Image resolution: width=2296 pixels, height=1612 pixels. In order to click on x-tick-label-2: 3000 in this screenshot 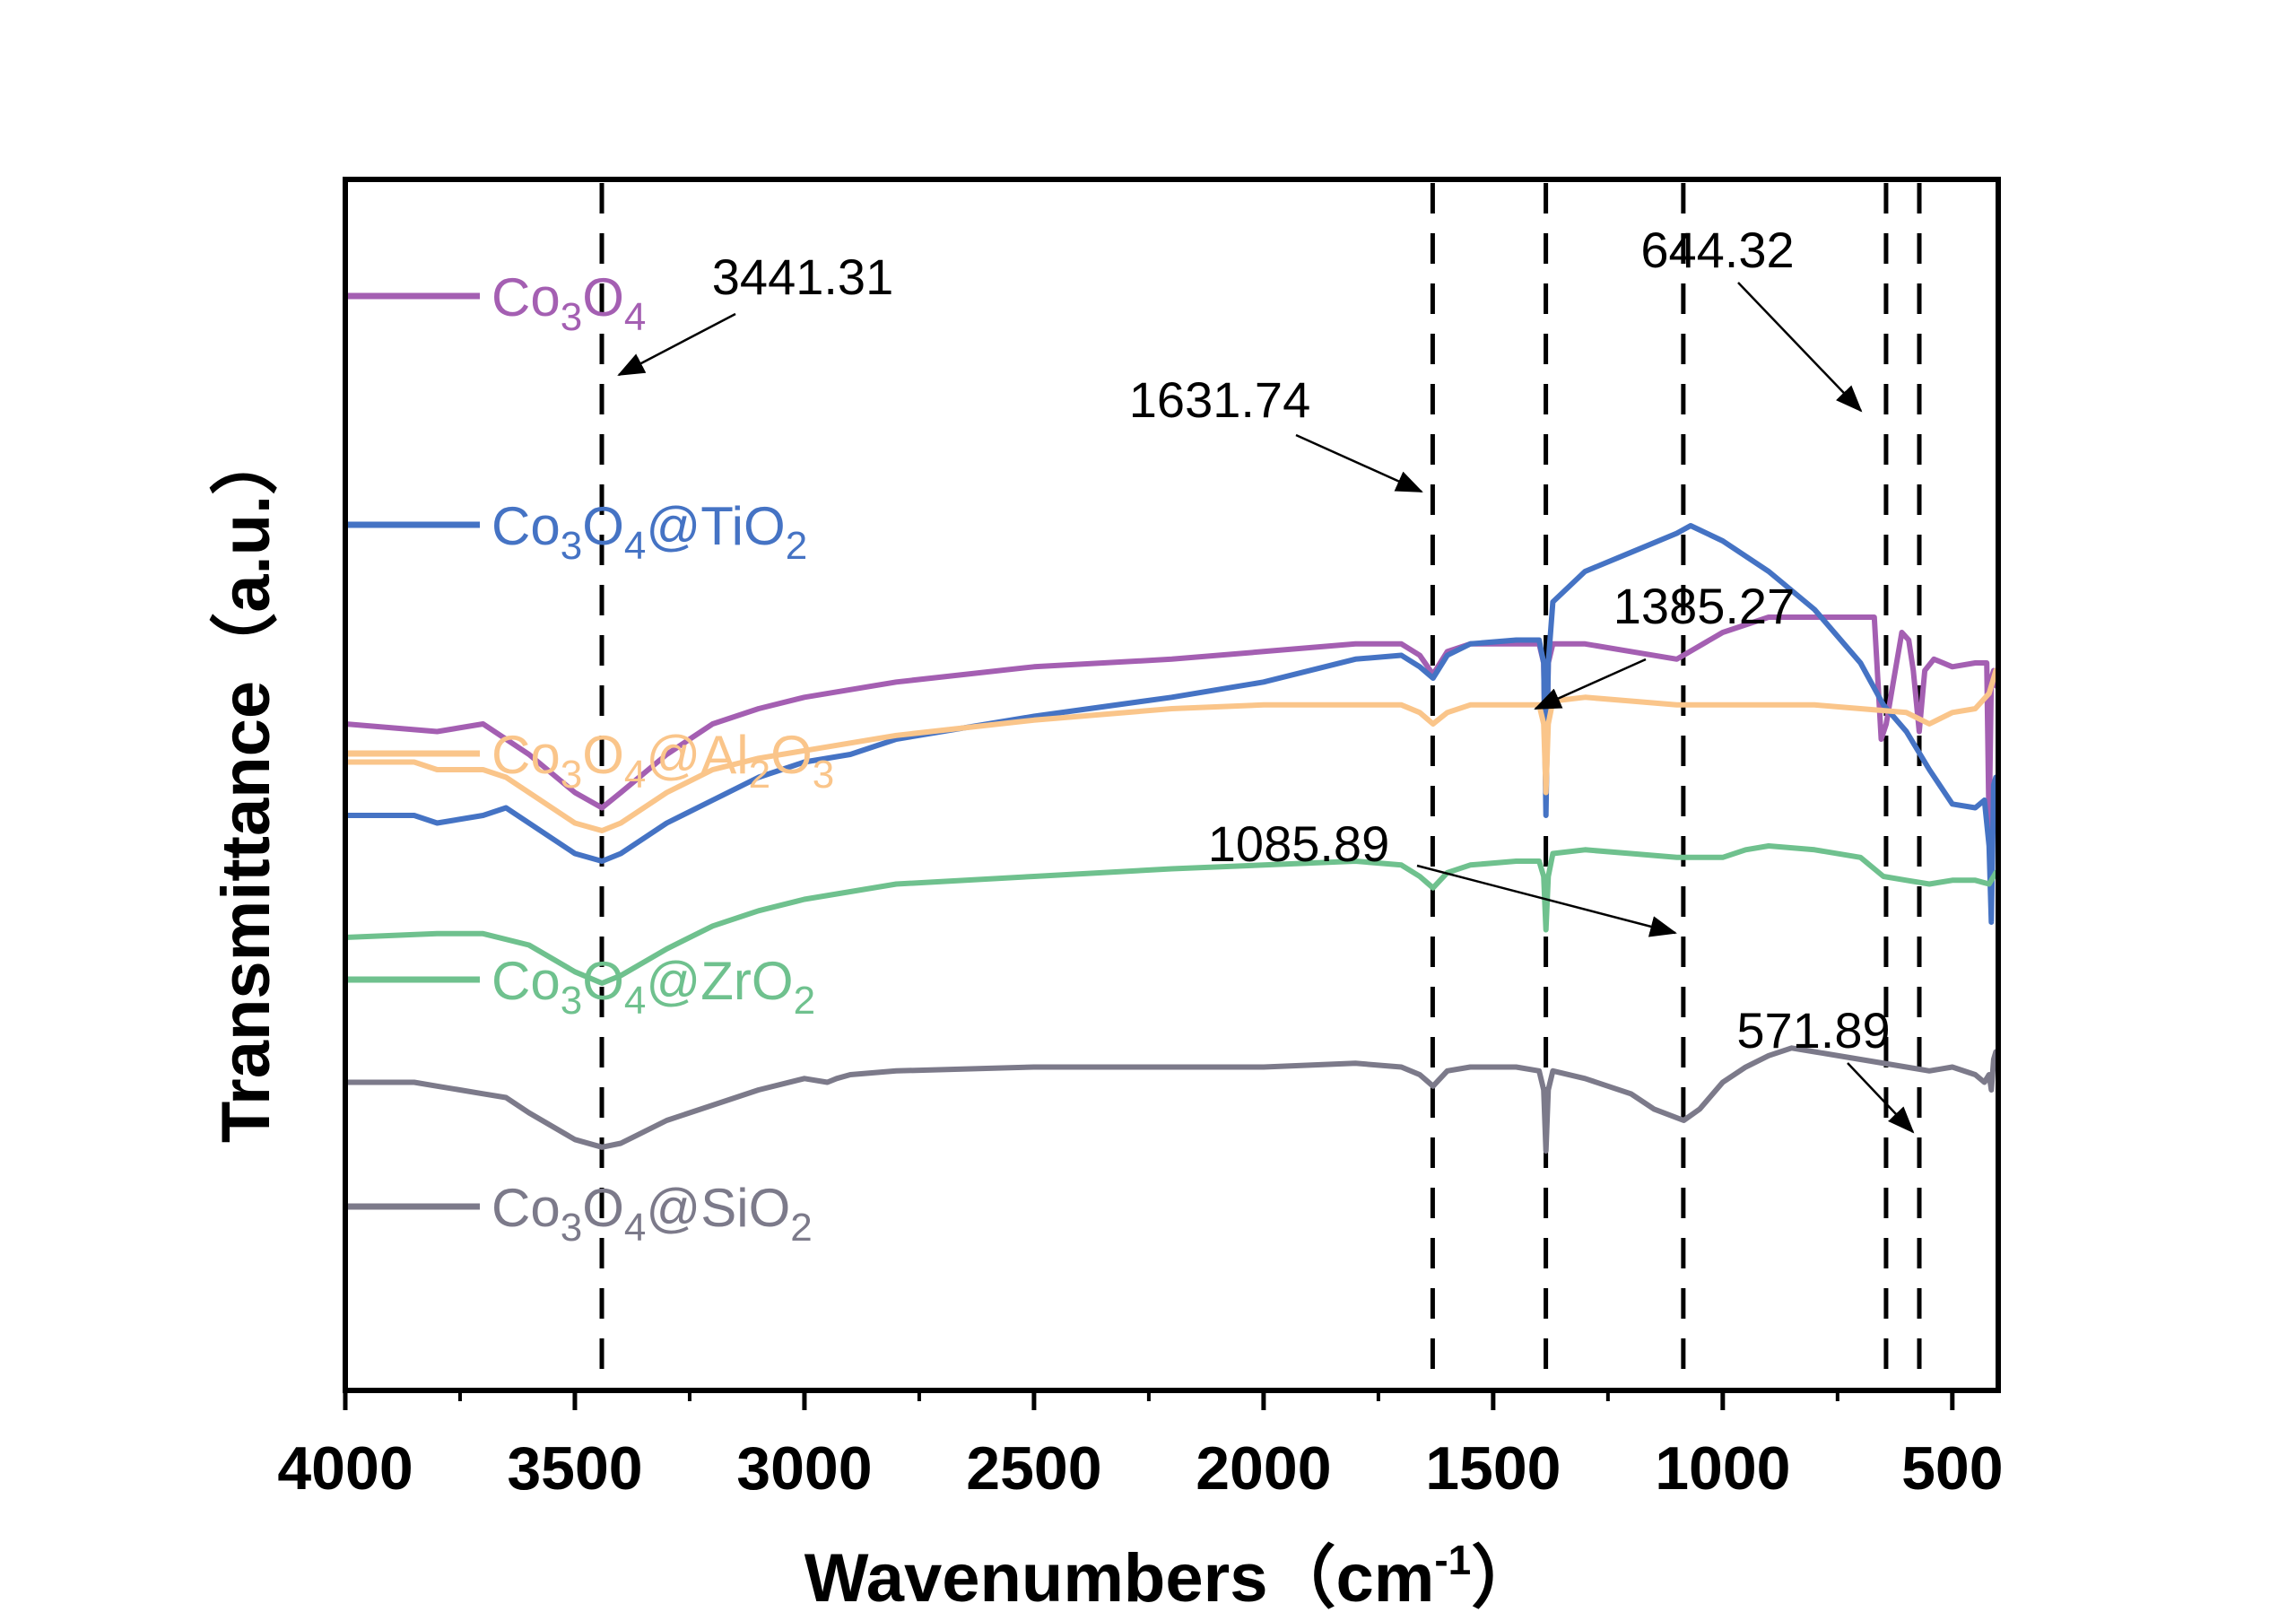, I will do `click(804, 1468)`.